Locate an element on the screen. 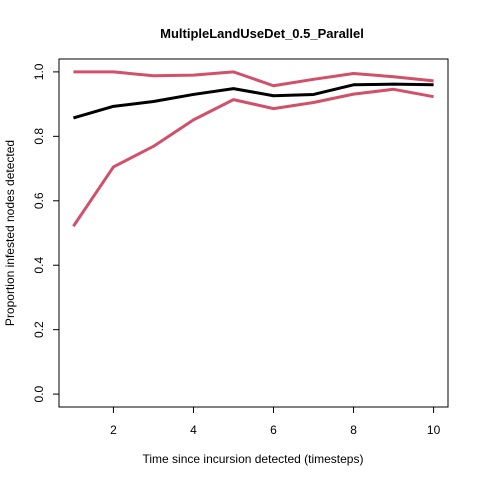 The height and width of the screenshot is (480, 480). x-tick-label: 8 is located at coordinates (353, 430).